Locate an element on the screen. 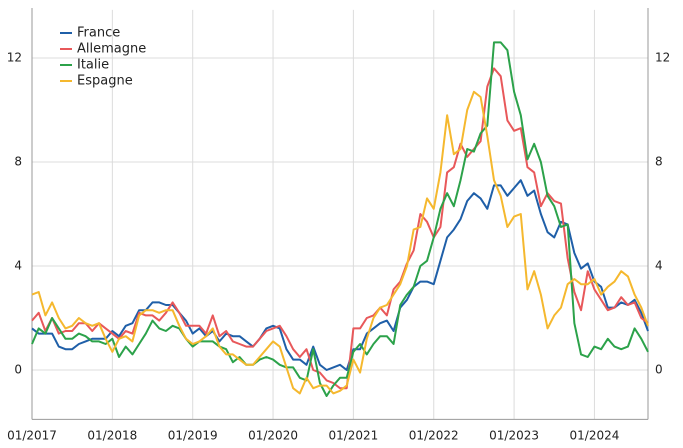  y-tick-label: 0 is located at coordinates (18, 370).